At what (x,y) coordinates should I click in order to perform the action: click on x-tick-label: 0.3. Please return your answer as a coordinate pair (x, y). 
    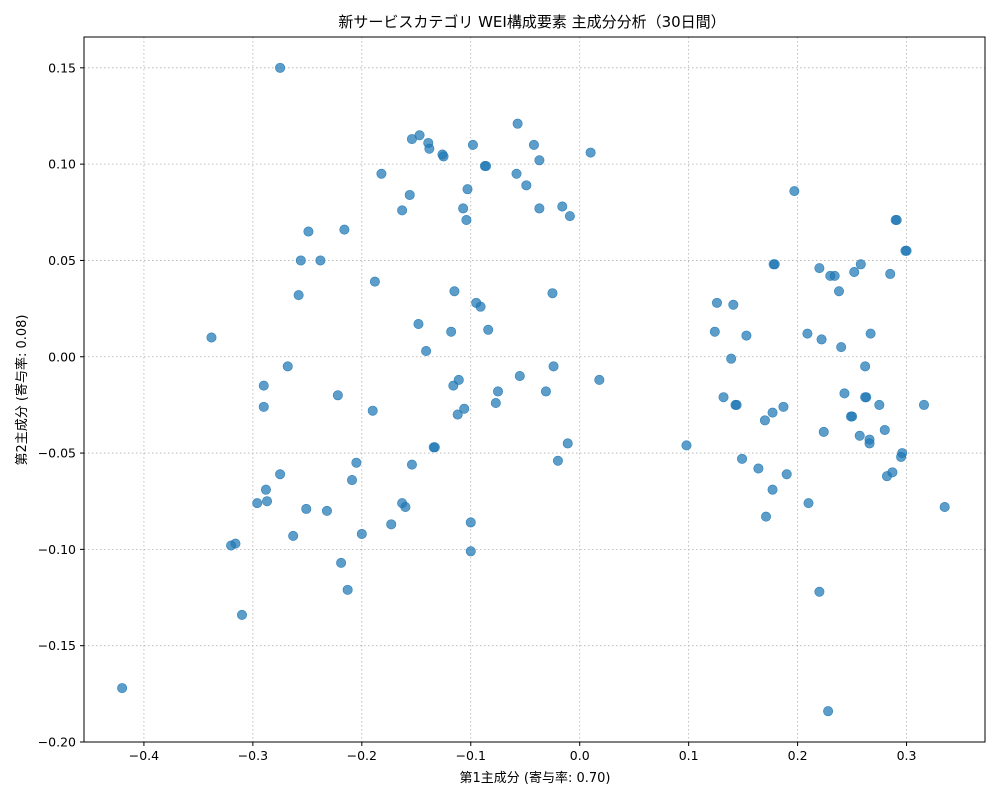
    Looking at the image, I should click on (907, 755).